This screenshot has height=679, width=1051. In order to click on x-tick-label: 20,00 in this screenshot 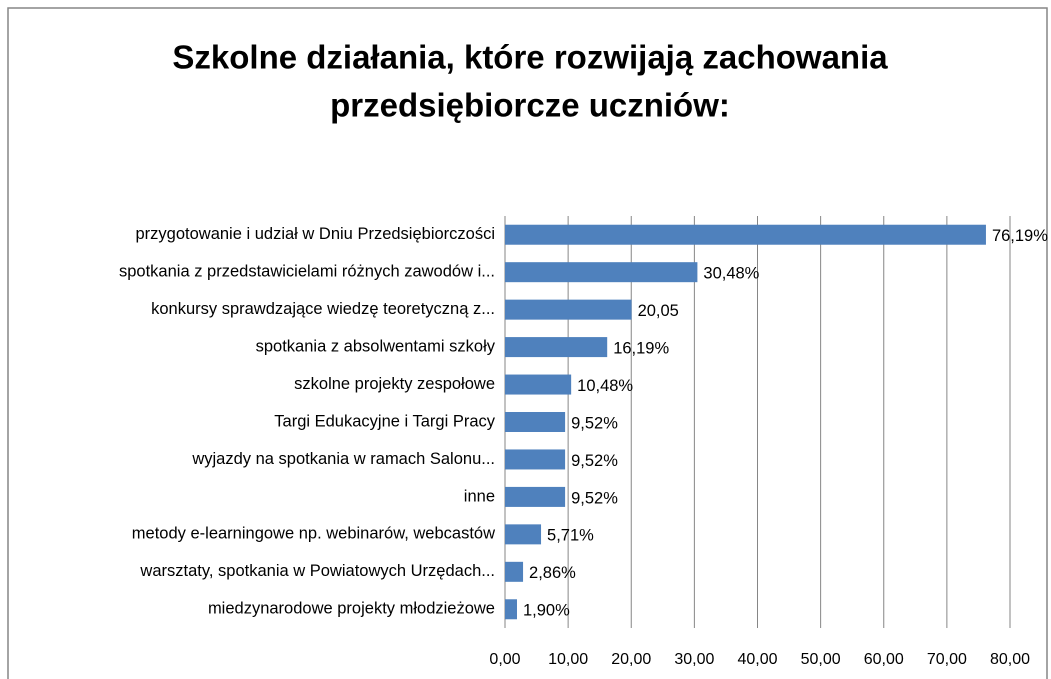, I will do `click(631, 659)`.